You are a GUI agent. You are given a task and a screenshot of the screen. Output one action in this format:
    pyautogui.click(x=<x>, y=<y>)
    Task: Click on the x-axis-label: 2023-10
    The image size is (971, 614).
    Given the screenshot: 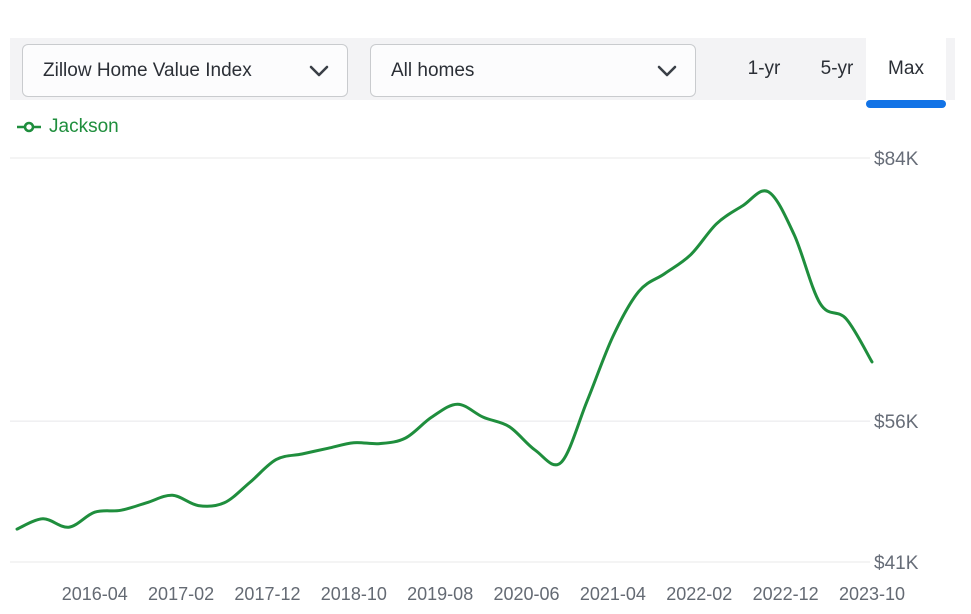 What is the action you would take?
    pyautogui.click(x=872, y=594)
    